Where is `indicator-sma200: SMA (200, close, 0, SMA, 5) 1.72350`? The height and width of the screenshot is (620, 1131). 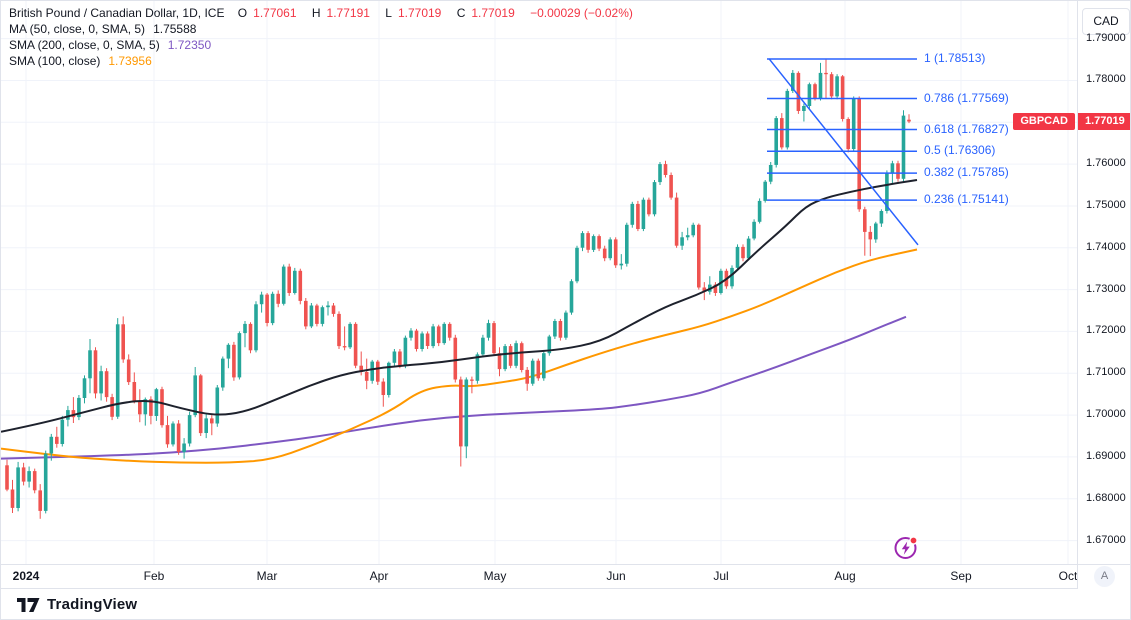
indicator-sma200: SMA (200, close, 0, SMA, 5) 1.72350 is located at coordinates (110, 45).